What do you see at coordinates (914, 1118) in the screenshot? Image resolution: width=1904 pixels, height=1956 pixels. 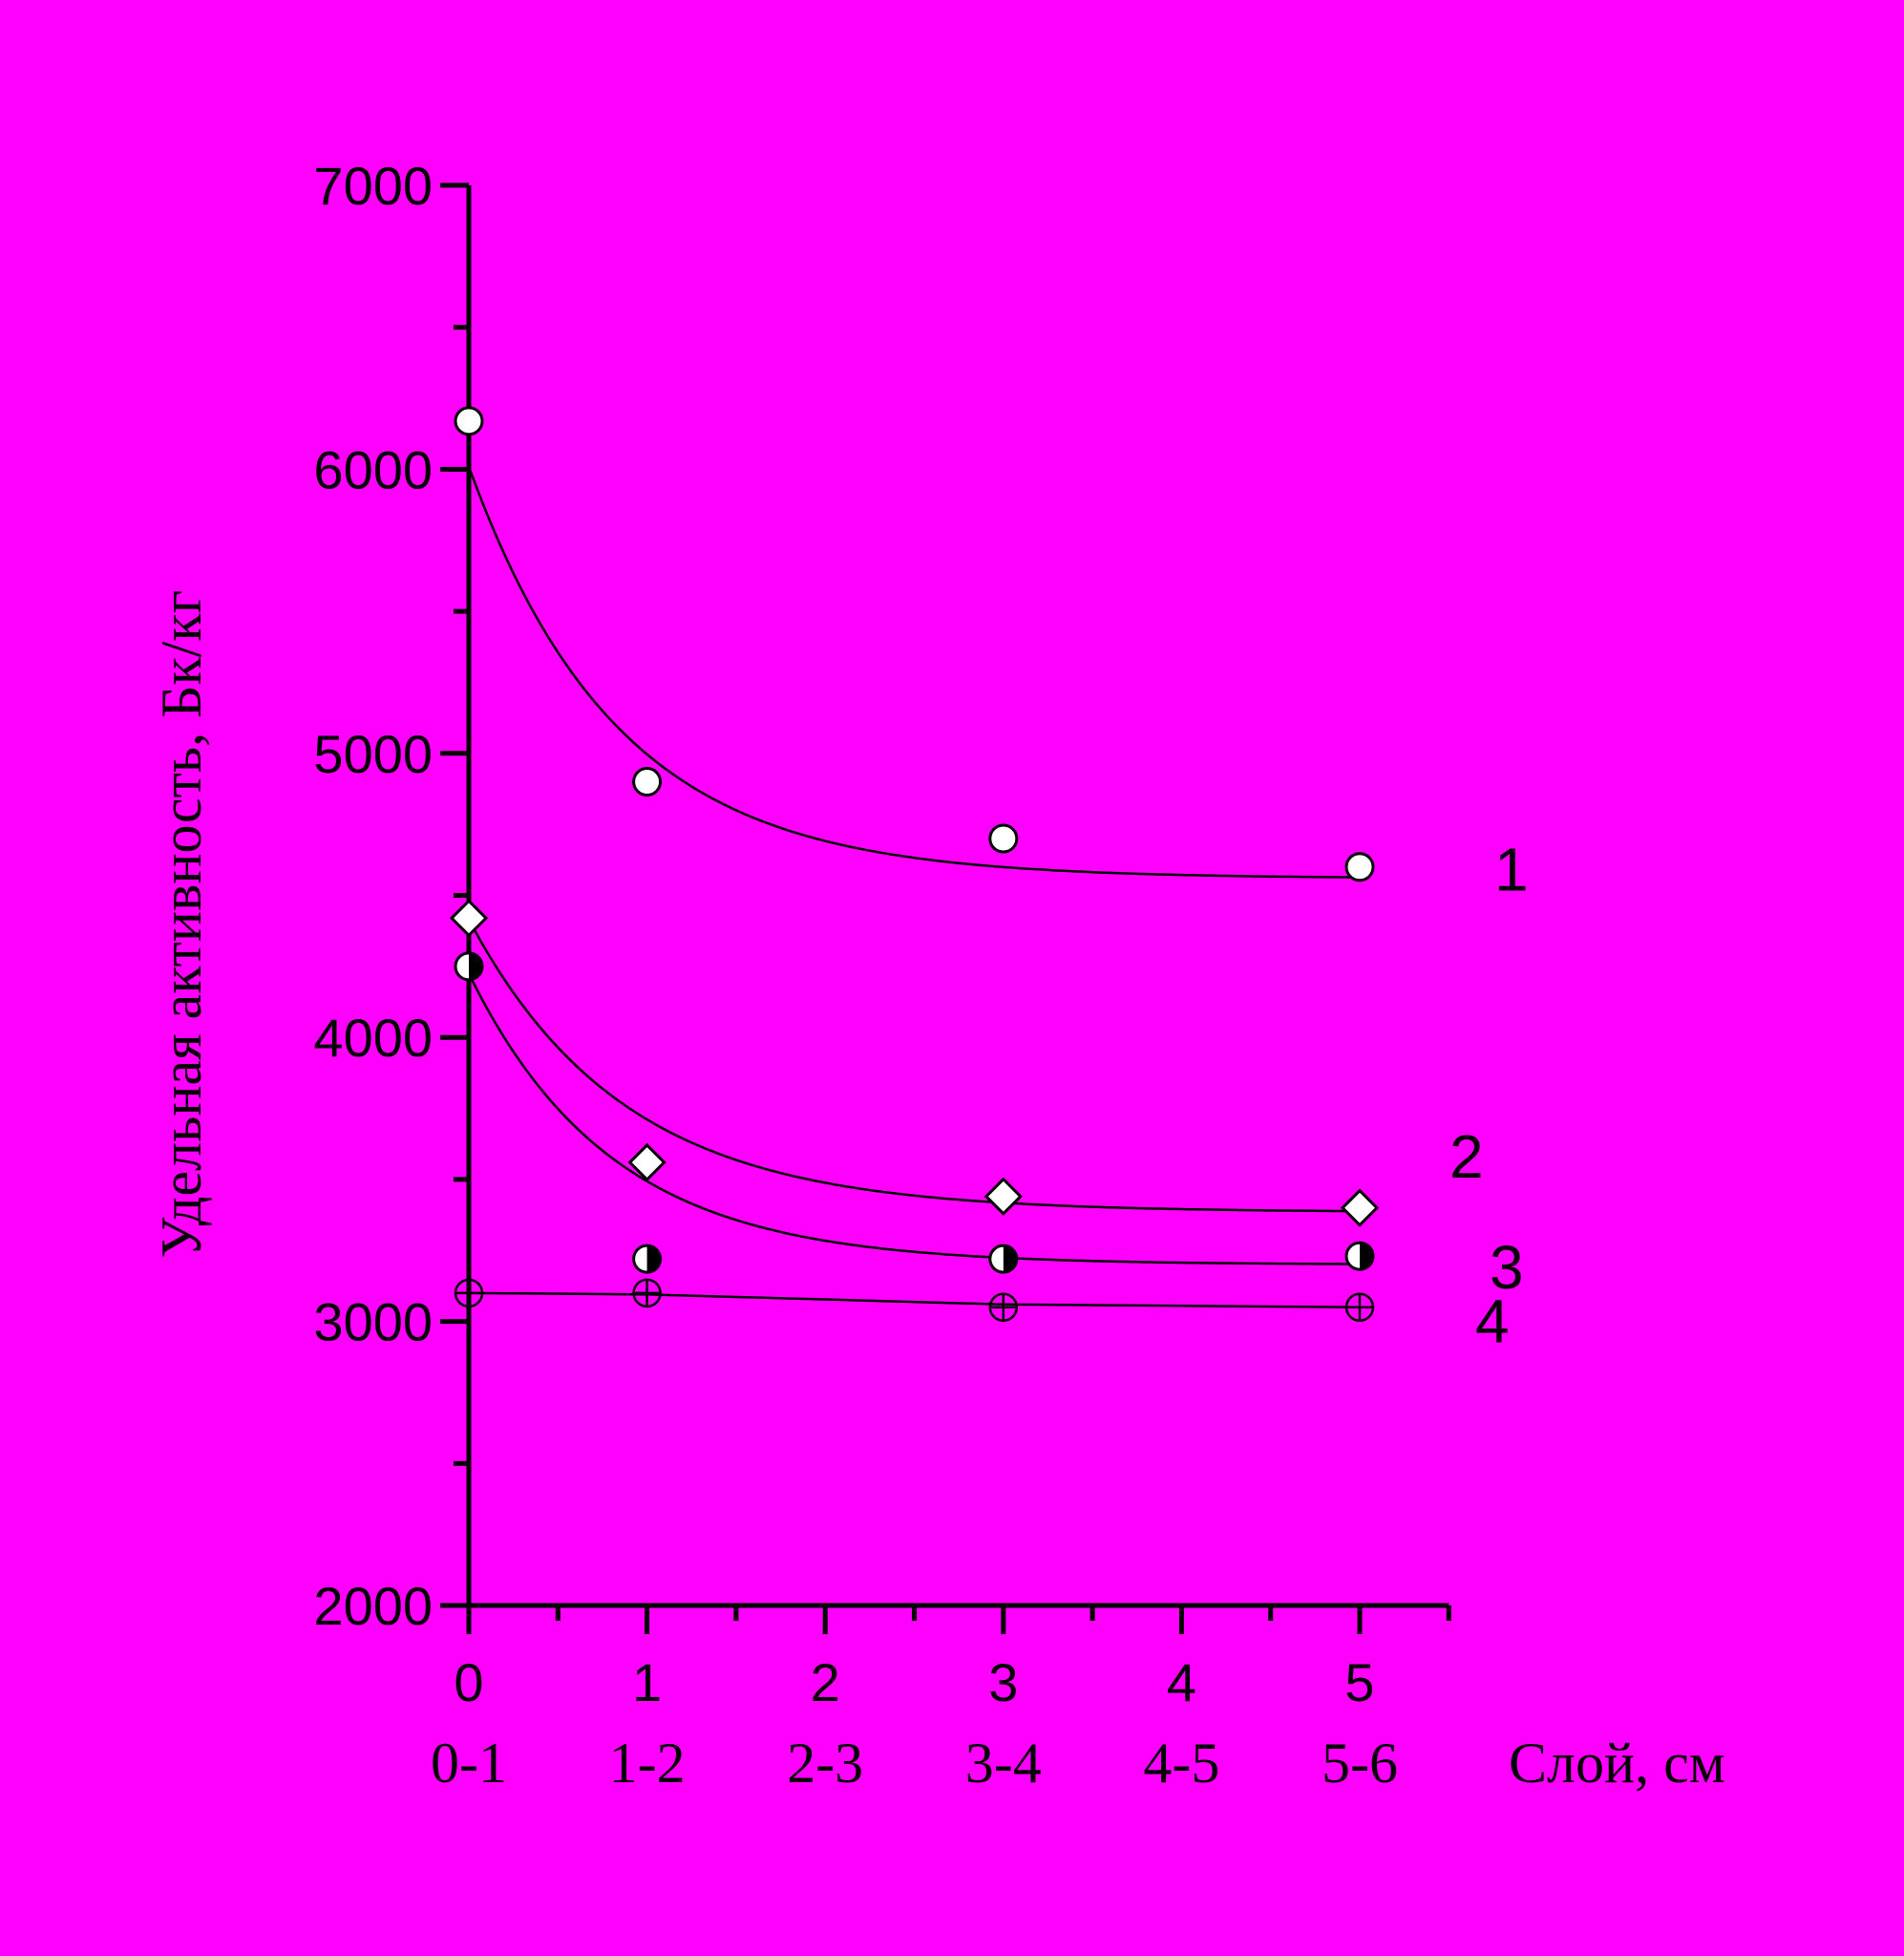 I see `series-3-curve` at bounding box center [914, 1118].